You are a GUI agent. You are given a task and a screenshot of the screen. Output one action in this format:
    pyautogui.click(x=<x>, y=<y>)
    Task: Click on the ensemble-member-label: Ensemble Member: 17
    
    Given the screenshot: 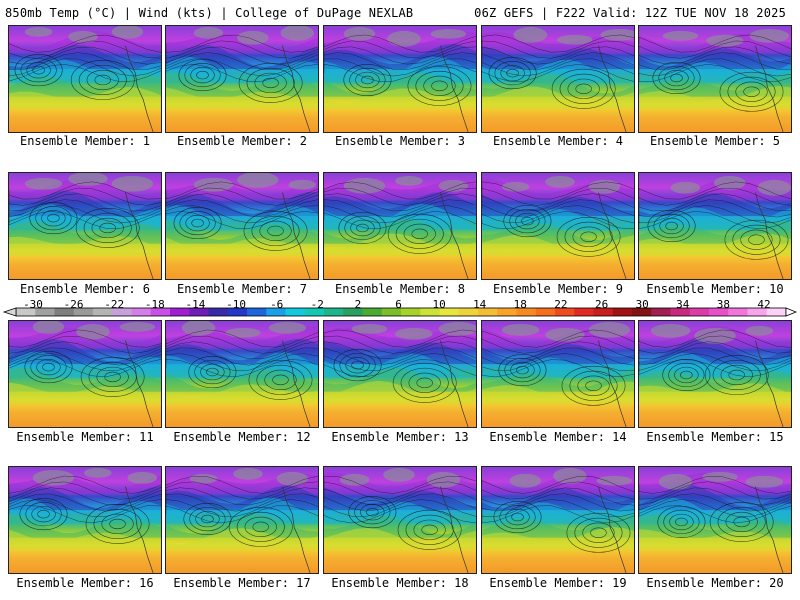 What is the action you would take?
    pyautogui.click(x=242, y=583)
    